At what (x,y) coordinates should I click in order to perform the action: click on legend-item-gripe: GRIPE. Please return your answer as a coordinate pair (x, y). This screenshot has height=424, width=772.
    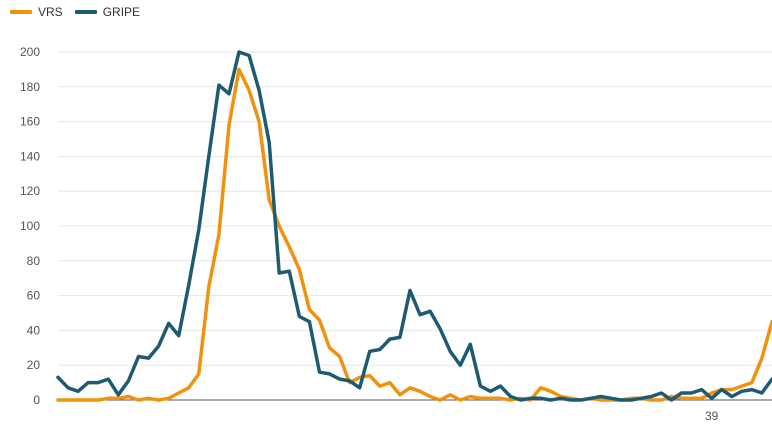
    Looking at the image, I should click on (107, 12).